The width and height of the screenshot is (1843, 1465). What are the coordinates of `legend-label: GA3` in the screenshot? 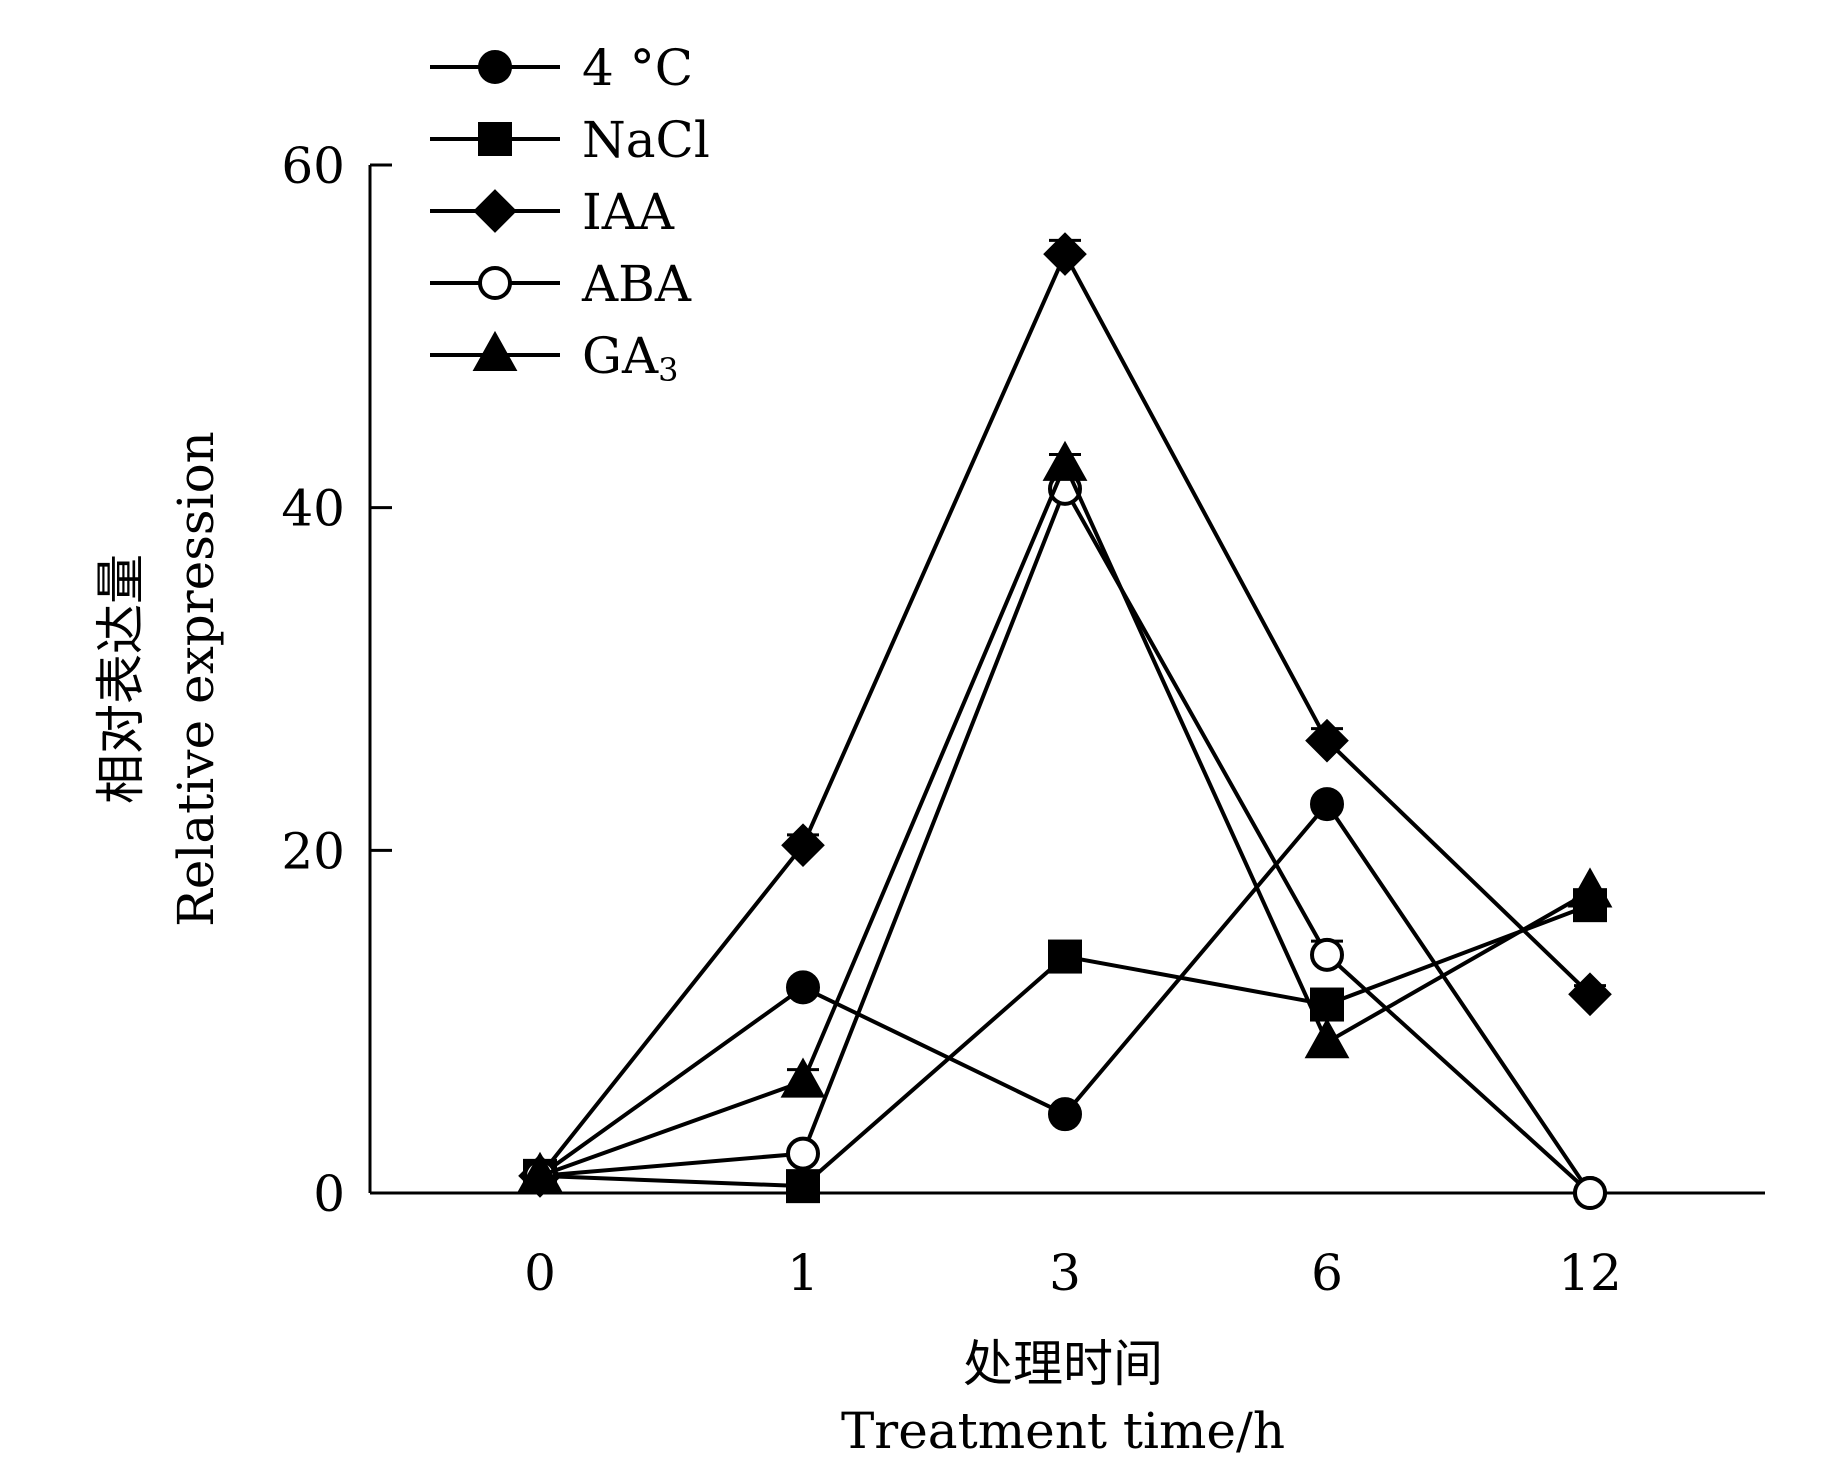 It's located at (630, 358).